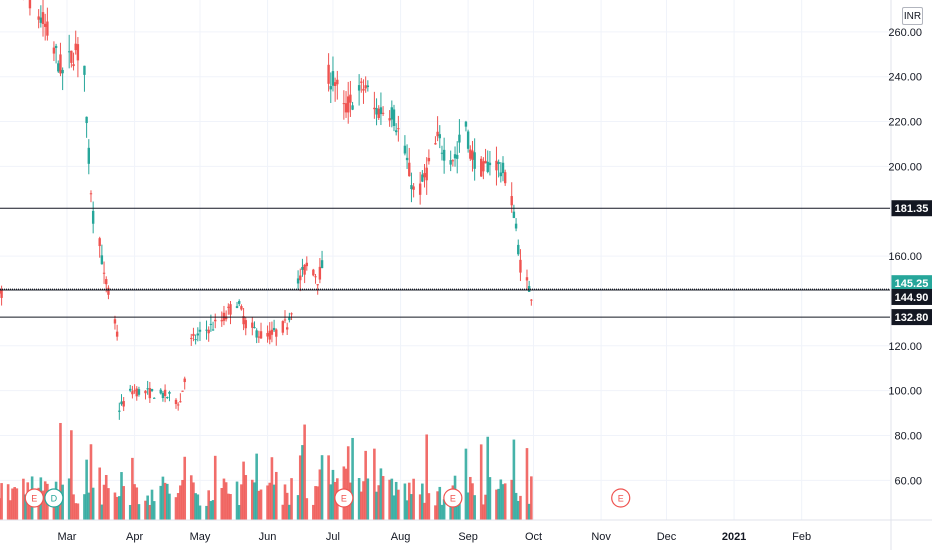 The width and height of the screenshot is (932, 550). What do you see at coordinates (905, 78) in the screenshot?
I see `price-tick-label: 240.00` at bounding box center [905, 78].